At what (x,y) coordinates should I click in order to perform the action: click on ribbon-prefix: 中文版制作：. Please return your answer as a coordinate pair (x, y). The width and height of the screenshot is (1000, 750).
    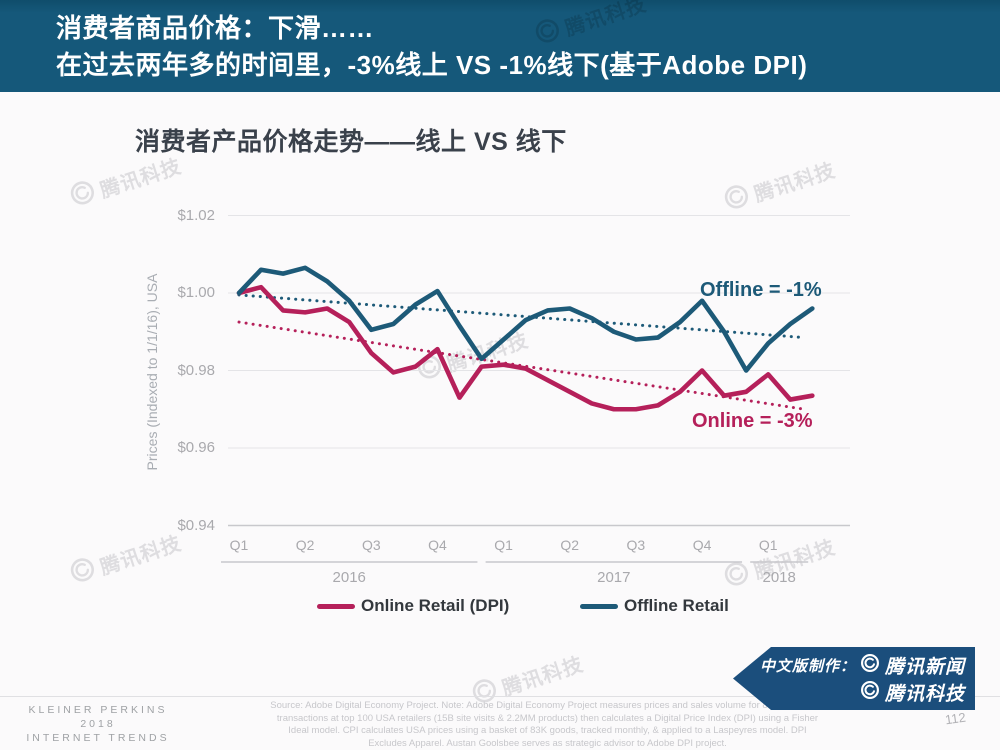
    Looking at the image, I should click on (807, 666).